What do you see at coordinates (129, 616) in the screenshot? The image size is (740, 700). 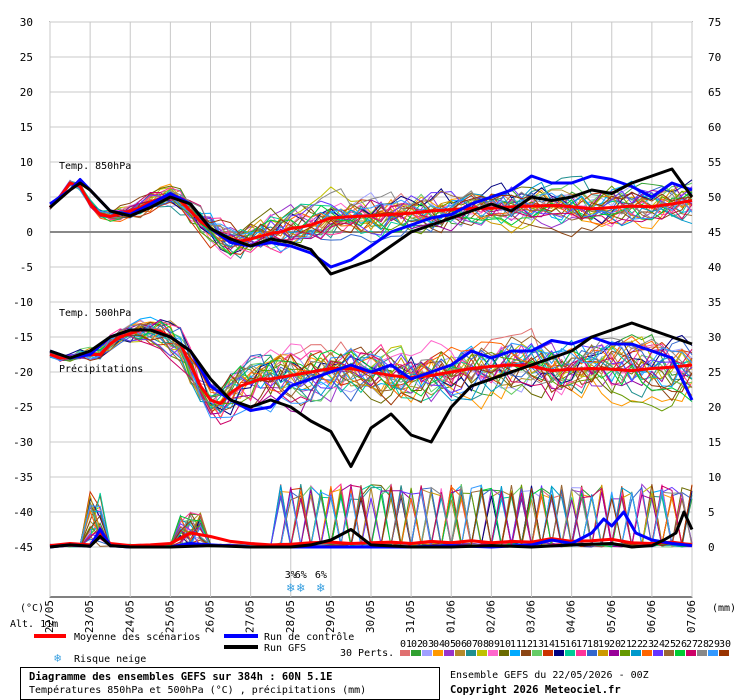 I see `x-tick-label: 24/05` at bounding box center [129, 616].